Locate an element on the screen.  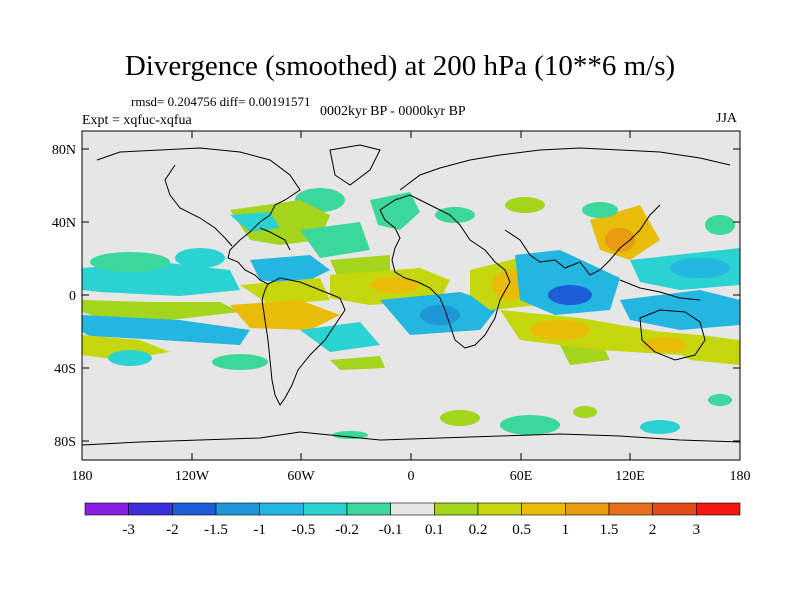
colorbar-label: 0.1 is located at coordinates (434, 530).